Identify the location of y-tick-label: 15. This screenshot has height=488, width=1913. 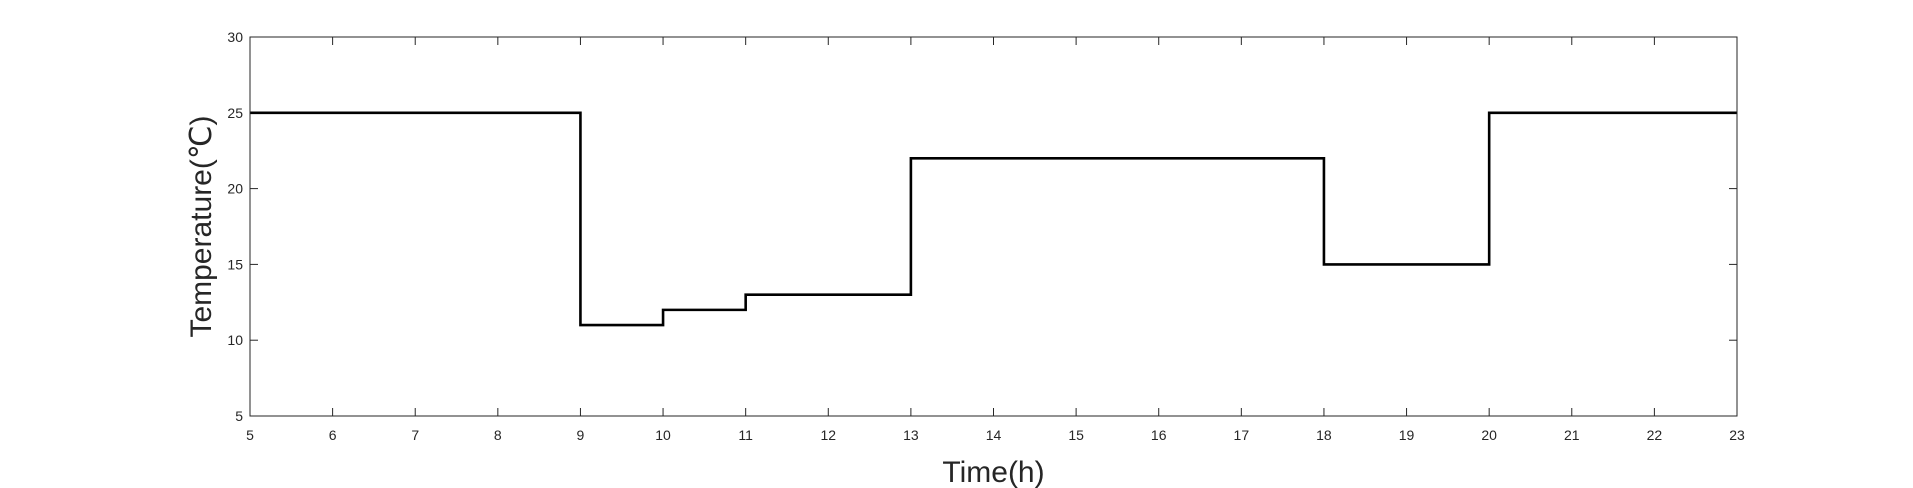
(235, 264).